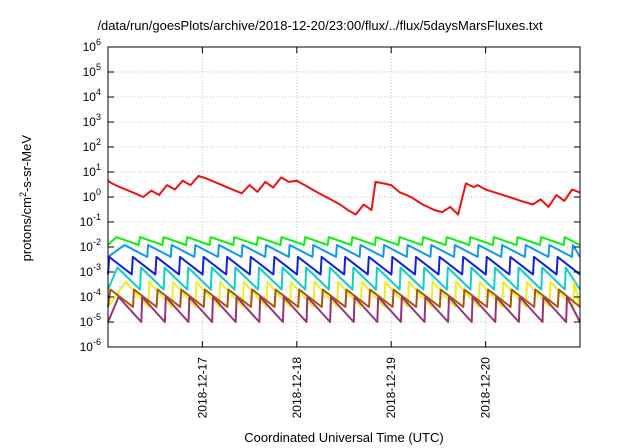 Image resolution: width=640 pixels, height=448 pixels. I want to click on y-tick-label: 10⁻², so click(90, 245).